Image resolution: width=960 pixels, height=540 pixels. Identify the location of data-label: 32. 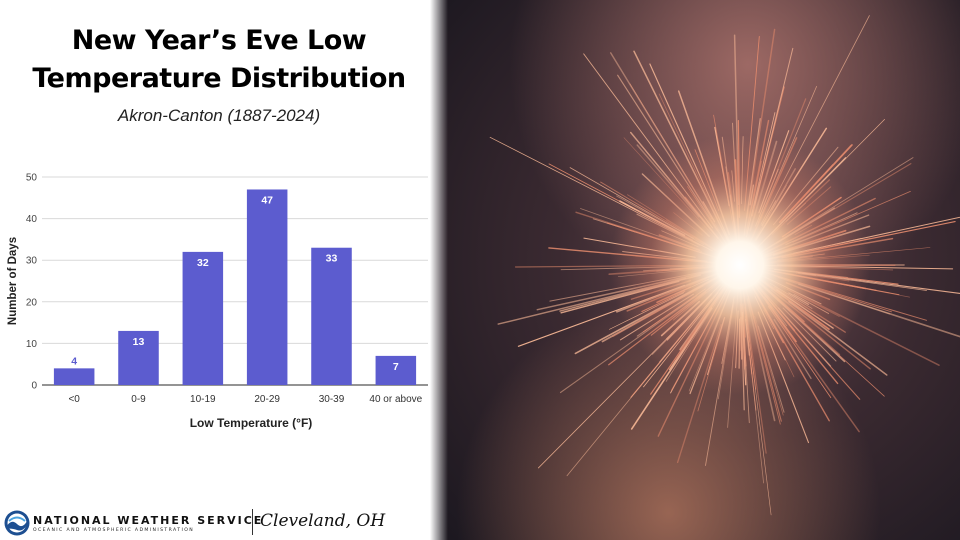
(203, 263).